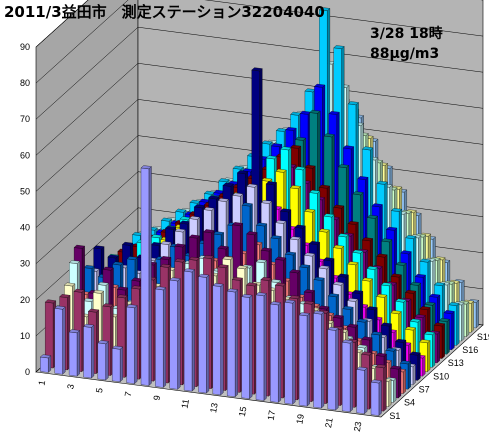 This screenshot has width=489, height=445. What do you see at coordinates (60, 340) in the screenshot?
I see `bar-S1-h2` at bounding box center [60, 340].